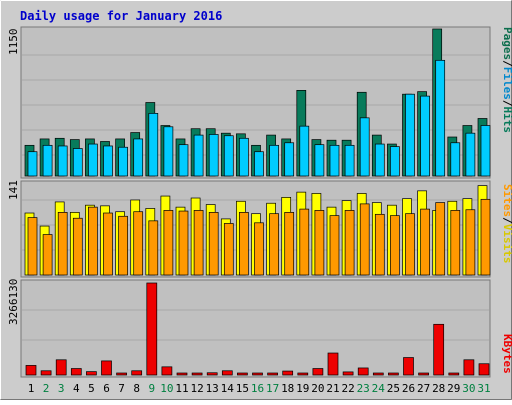  I want to click on day-label-2: 2, so click(46, 388).